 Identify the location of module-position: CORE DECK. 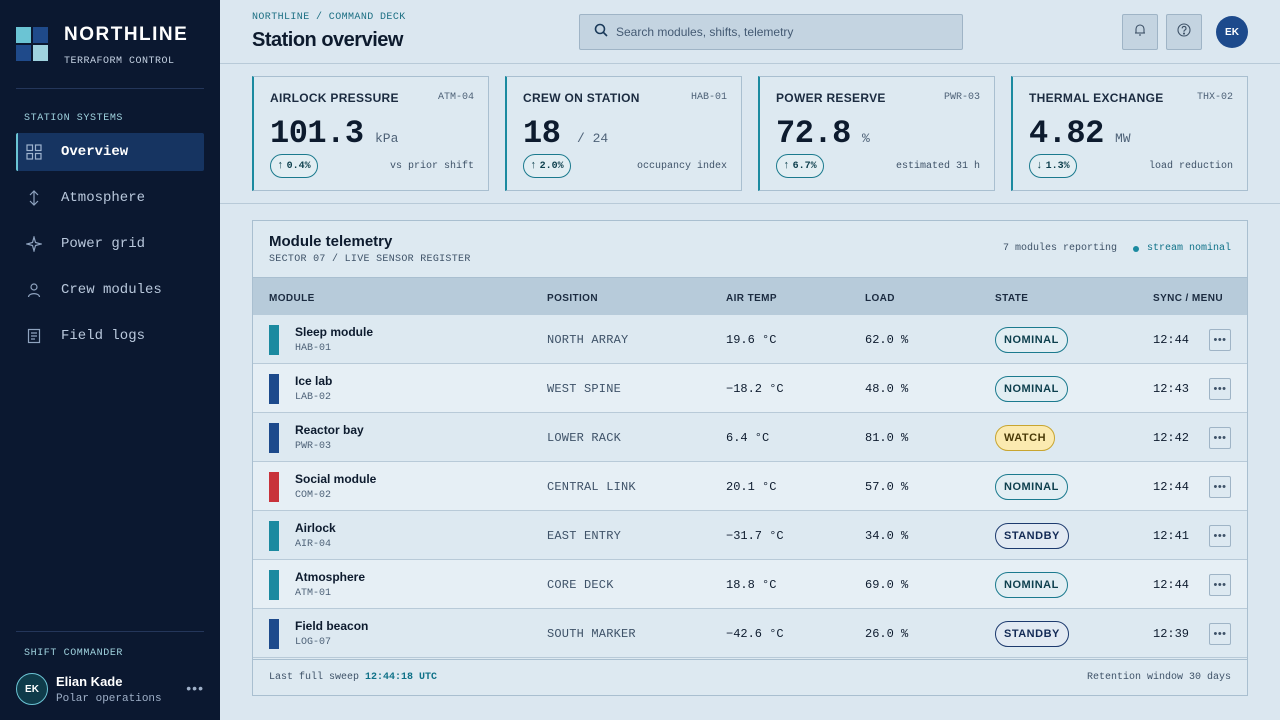
(580, 585).